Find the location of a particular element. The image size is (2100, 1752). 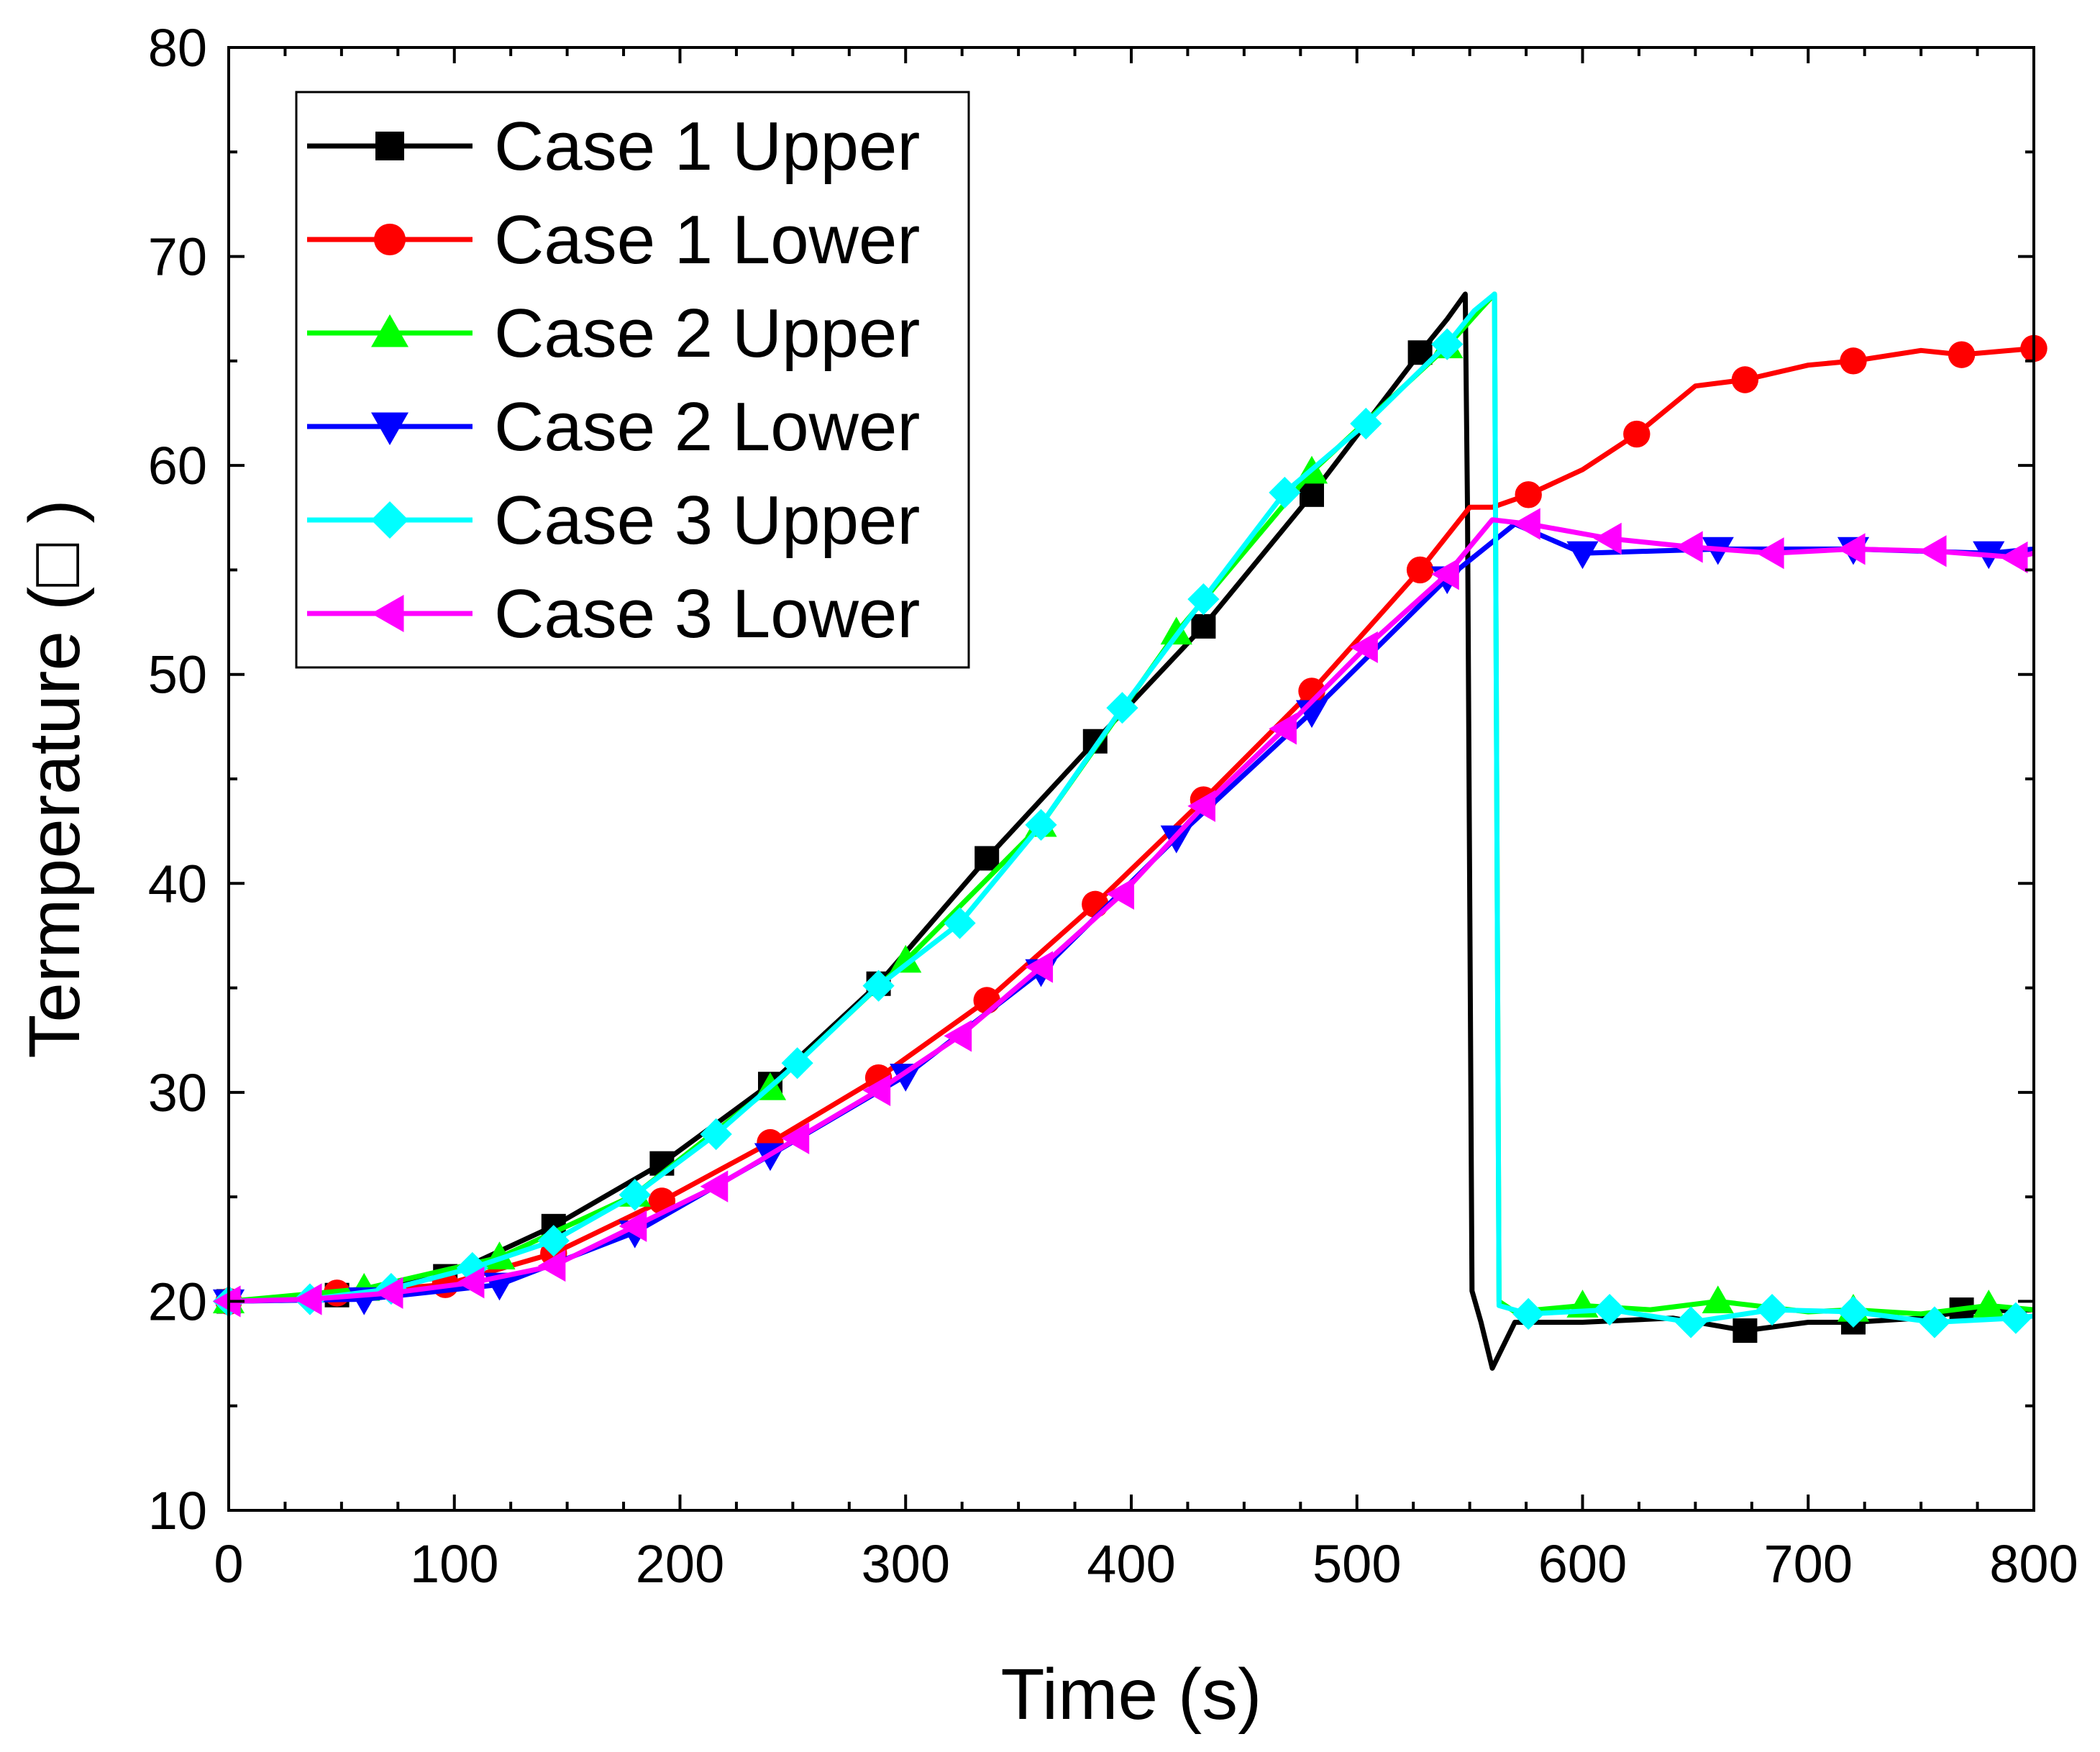

legend-box is located at coordinates (632, 380).